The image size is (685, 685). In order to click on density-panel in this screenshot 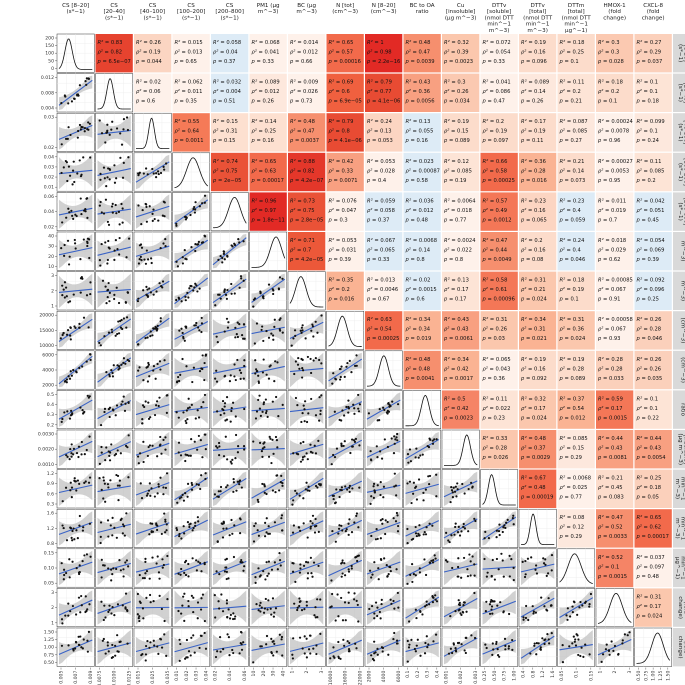, I will do `click(75, 53)`.